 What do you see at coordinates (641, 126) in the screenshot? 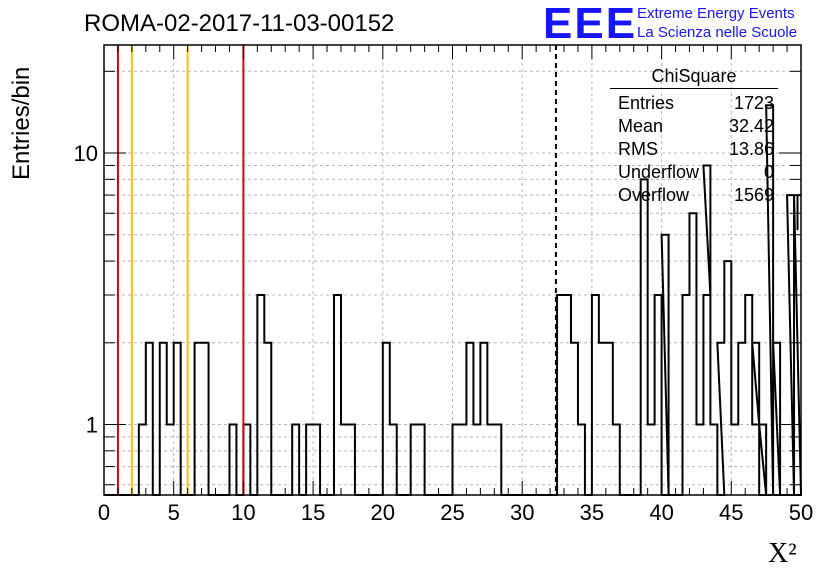
I see `stat-label: Mean` at bounding box center [641, 126].